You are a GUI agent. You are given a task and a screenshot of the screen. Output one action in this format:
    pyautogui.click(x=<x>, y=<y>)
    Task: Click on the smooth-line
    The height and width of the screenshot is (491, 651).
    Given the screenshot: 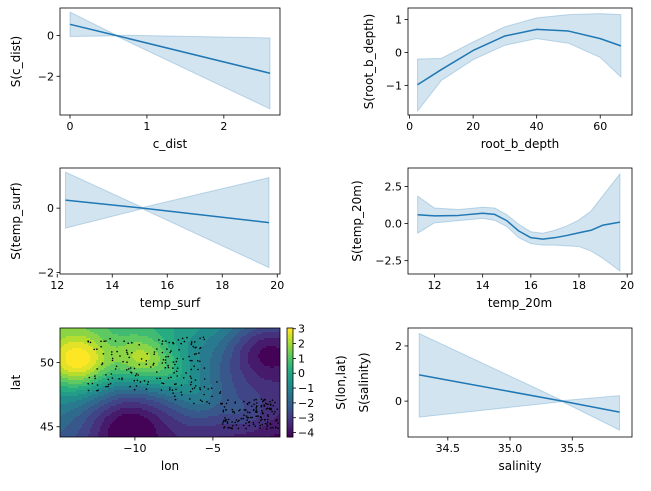 What is the action you would take?
    pyautogui.click(x=519, y=226)
    